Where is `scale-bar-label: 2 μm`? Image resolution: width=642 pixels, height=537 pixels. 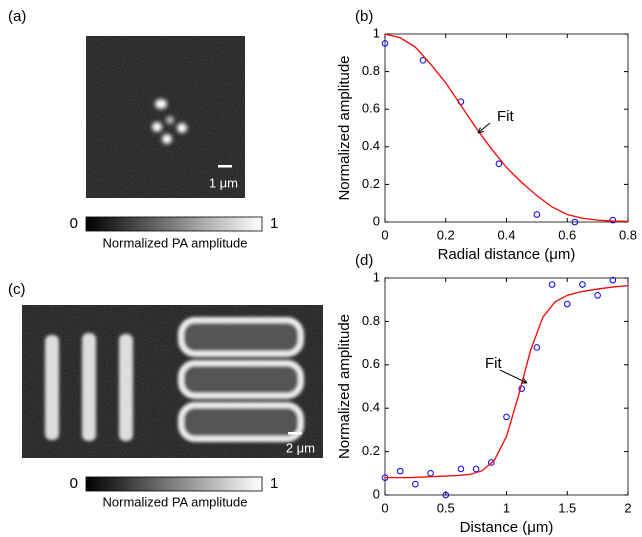 scale-bar-label: 2 μm is located at coordinates (300, 447).